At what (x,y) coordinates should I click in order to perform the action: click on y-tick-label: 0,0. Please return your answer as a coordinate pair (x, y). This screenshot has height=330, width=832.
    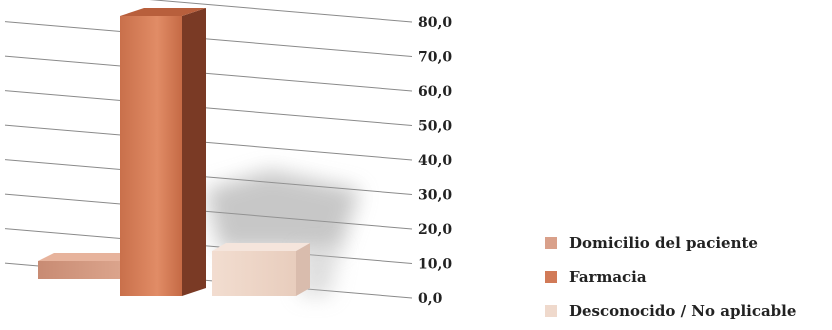
    Looking at the image, I should click on (430, 299).